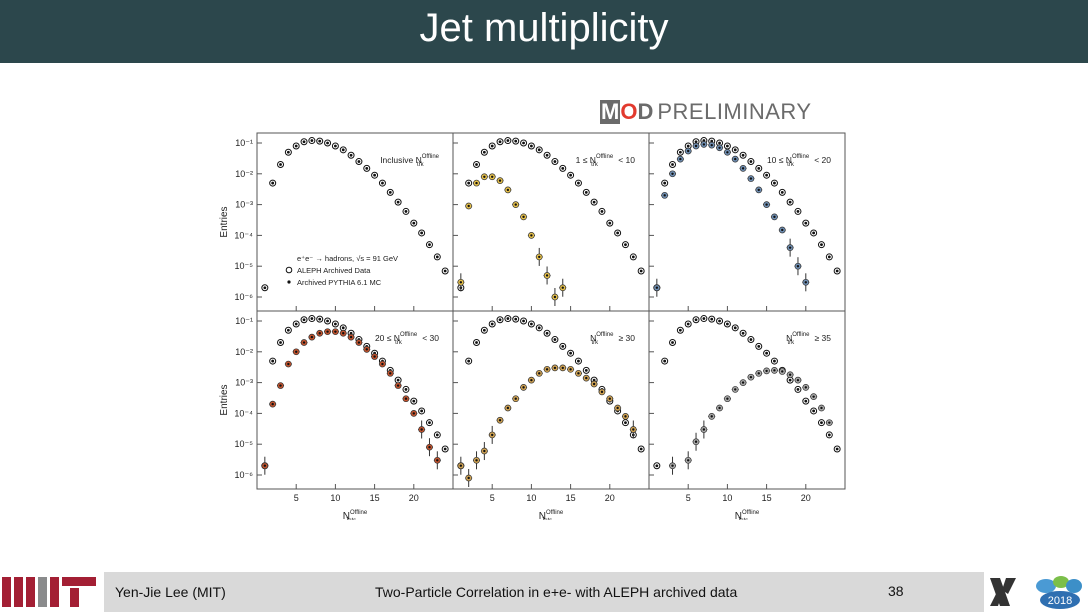 The image size is (1088, 612). I want to click on panel-label-main: 20 ≤ N, so click(387, 338).